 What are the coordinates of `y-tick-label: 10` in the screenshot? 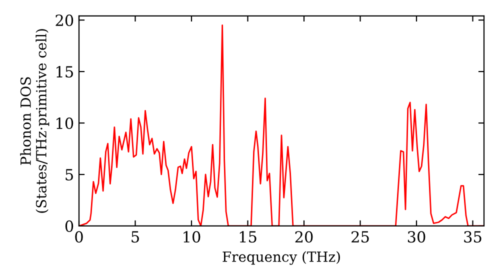 It's located at (65, 123).